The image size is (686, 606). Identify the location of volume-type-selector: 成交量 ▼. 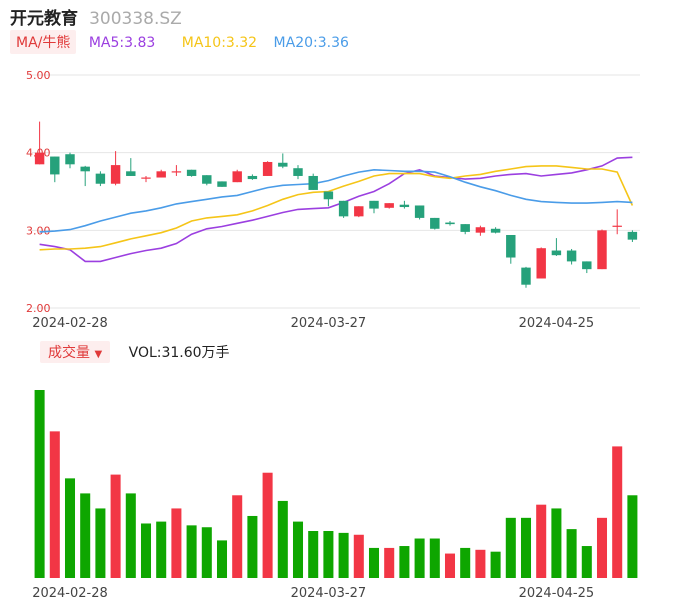
(75, 352).